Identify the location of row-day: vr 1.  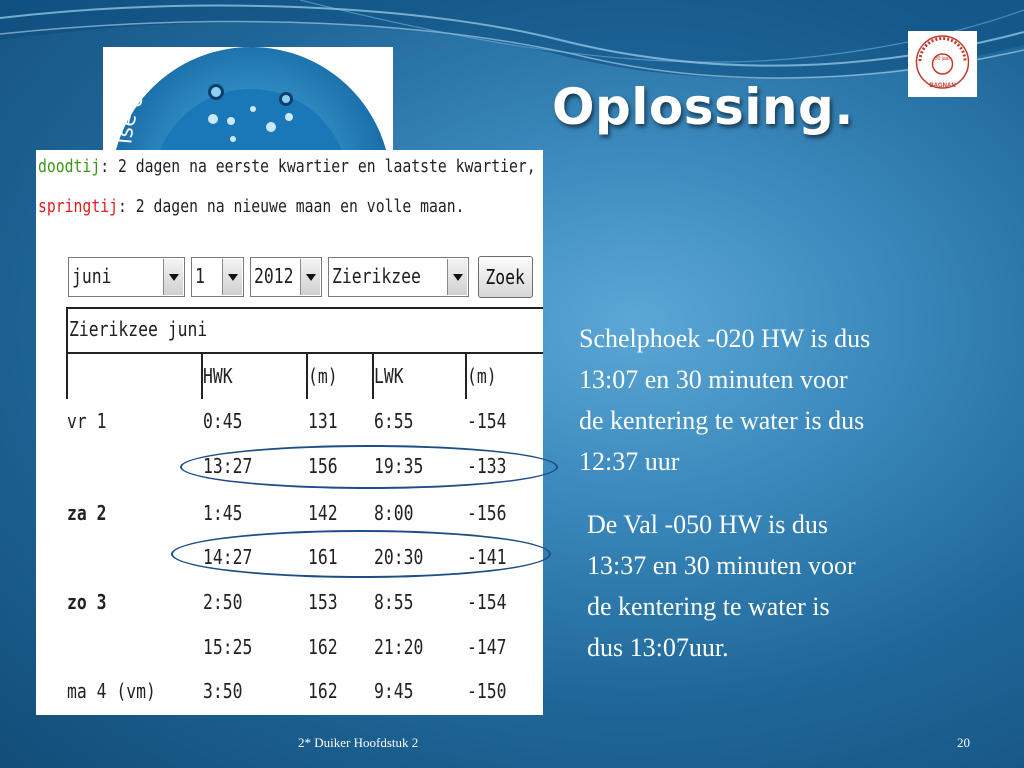
(87, 421).